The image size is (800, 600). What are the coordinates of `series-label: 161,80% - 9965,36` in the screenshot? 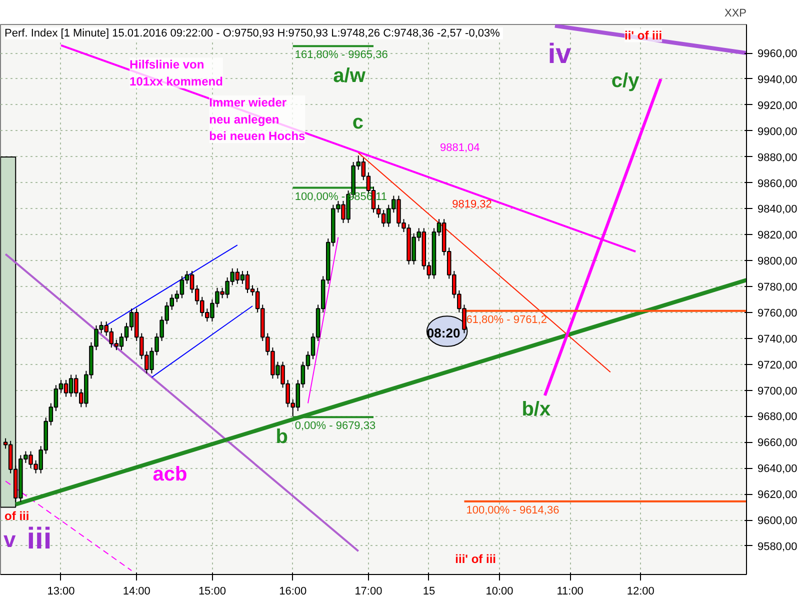 It's located at (341, 55).